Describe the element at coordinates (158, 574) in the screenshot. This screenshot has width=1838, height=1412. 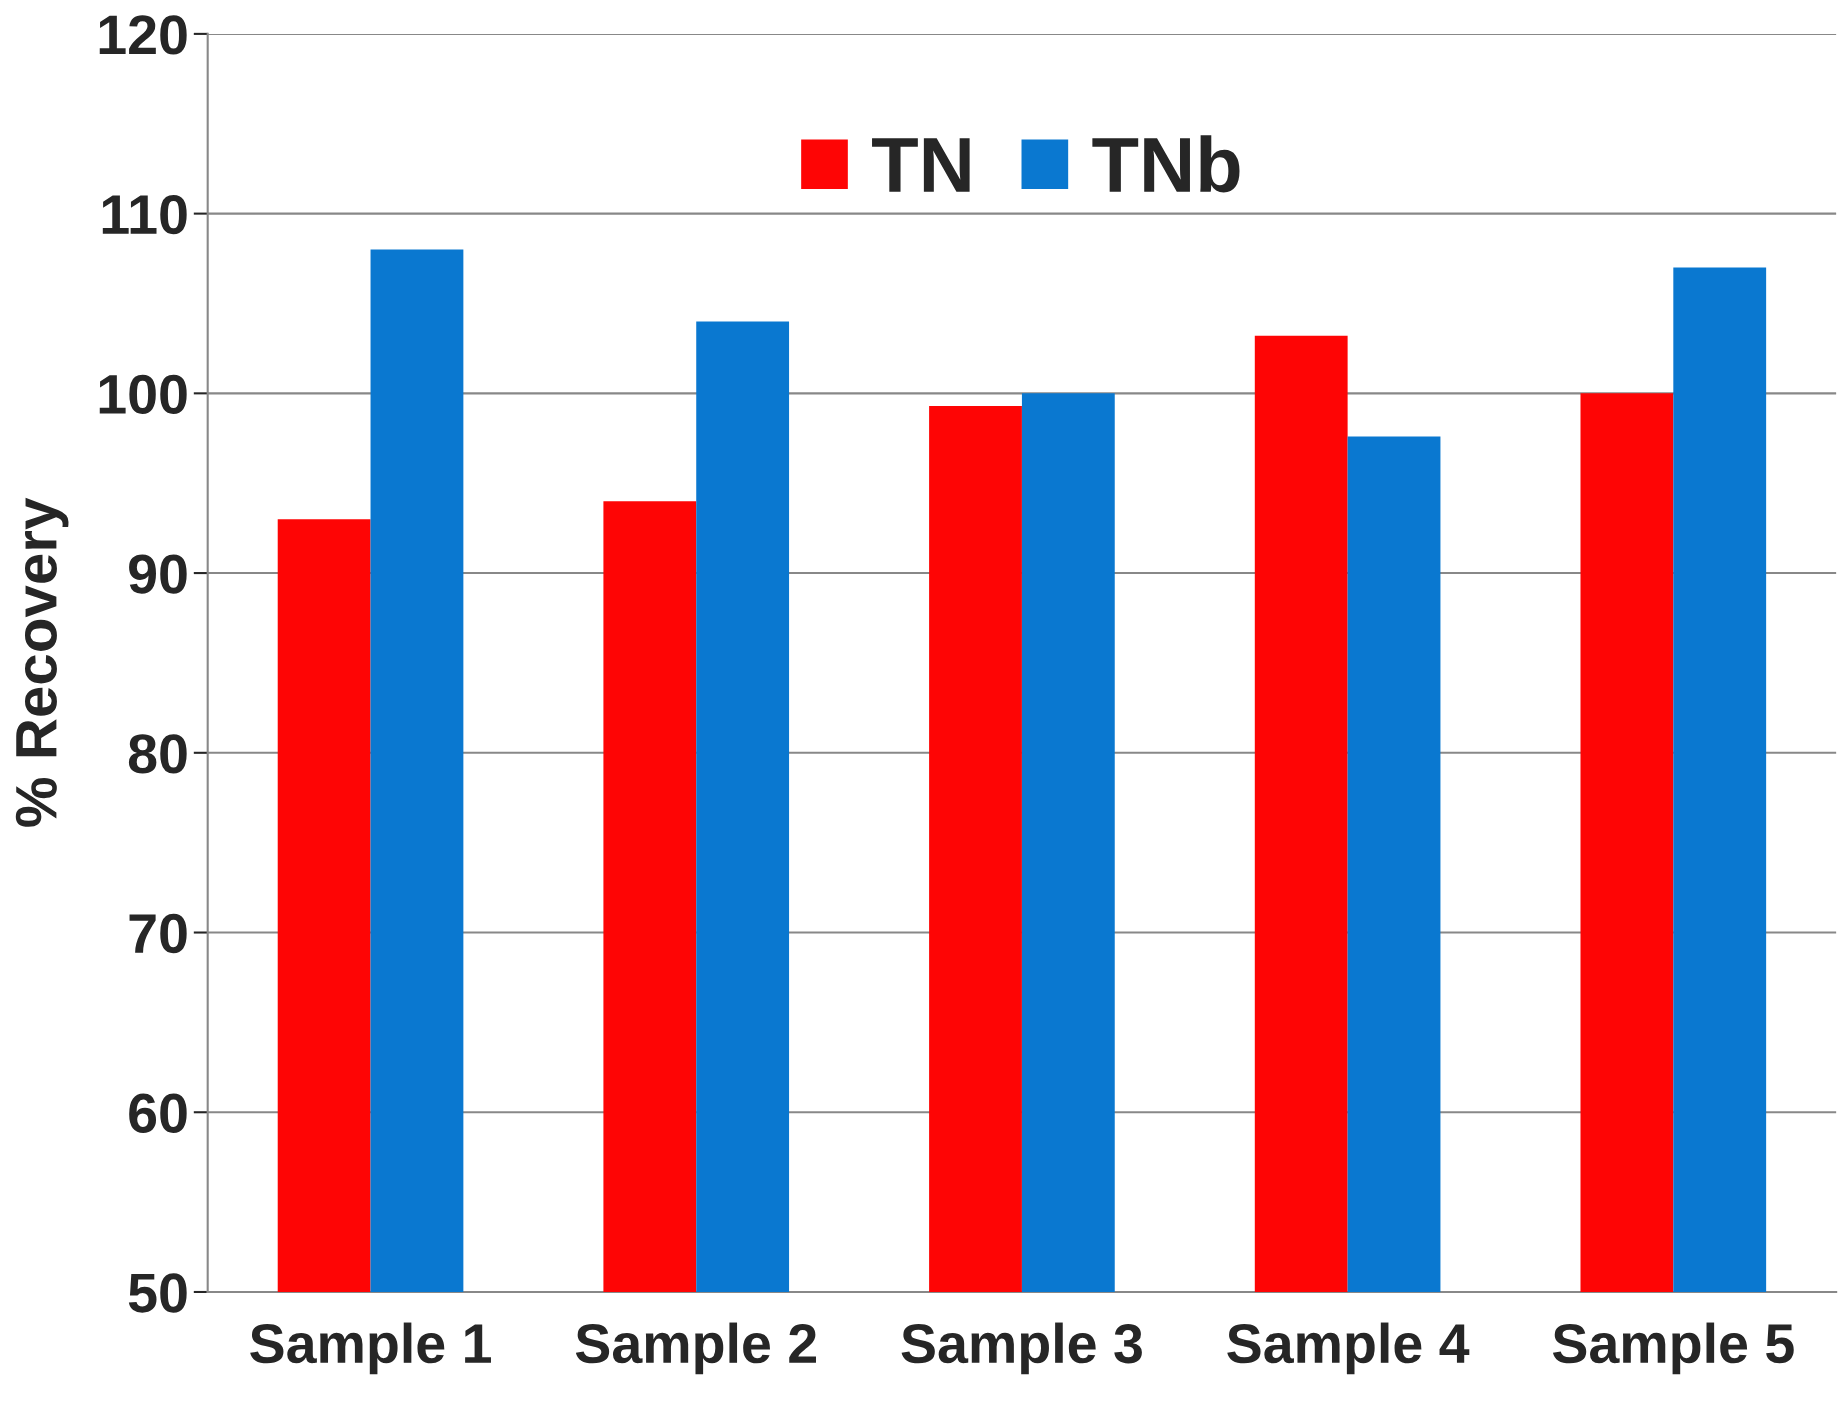
I see `y-tick-label: 90` at that location.